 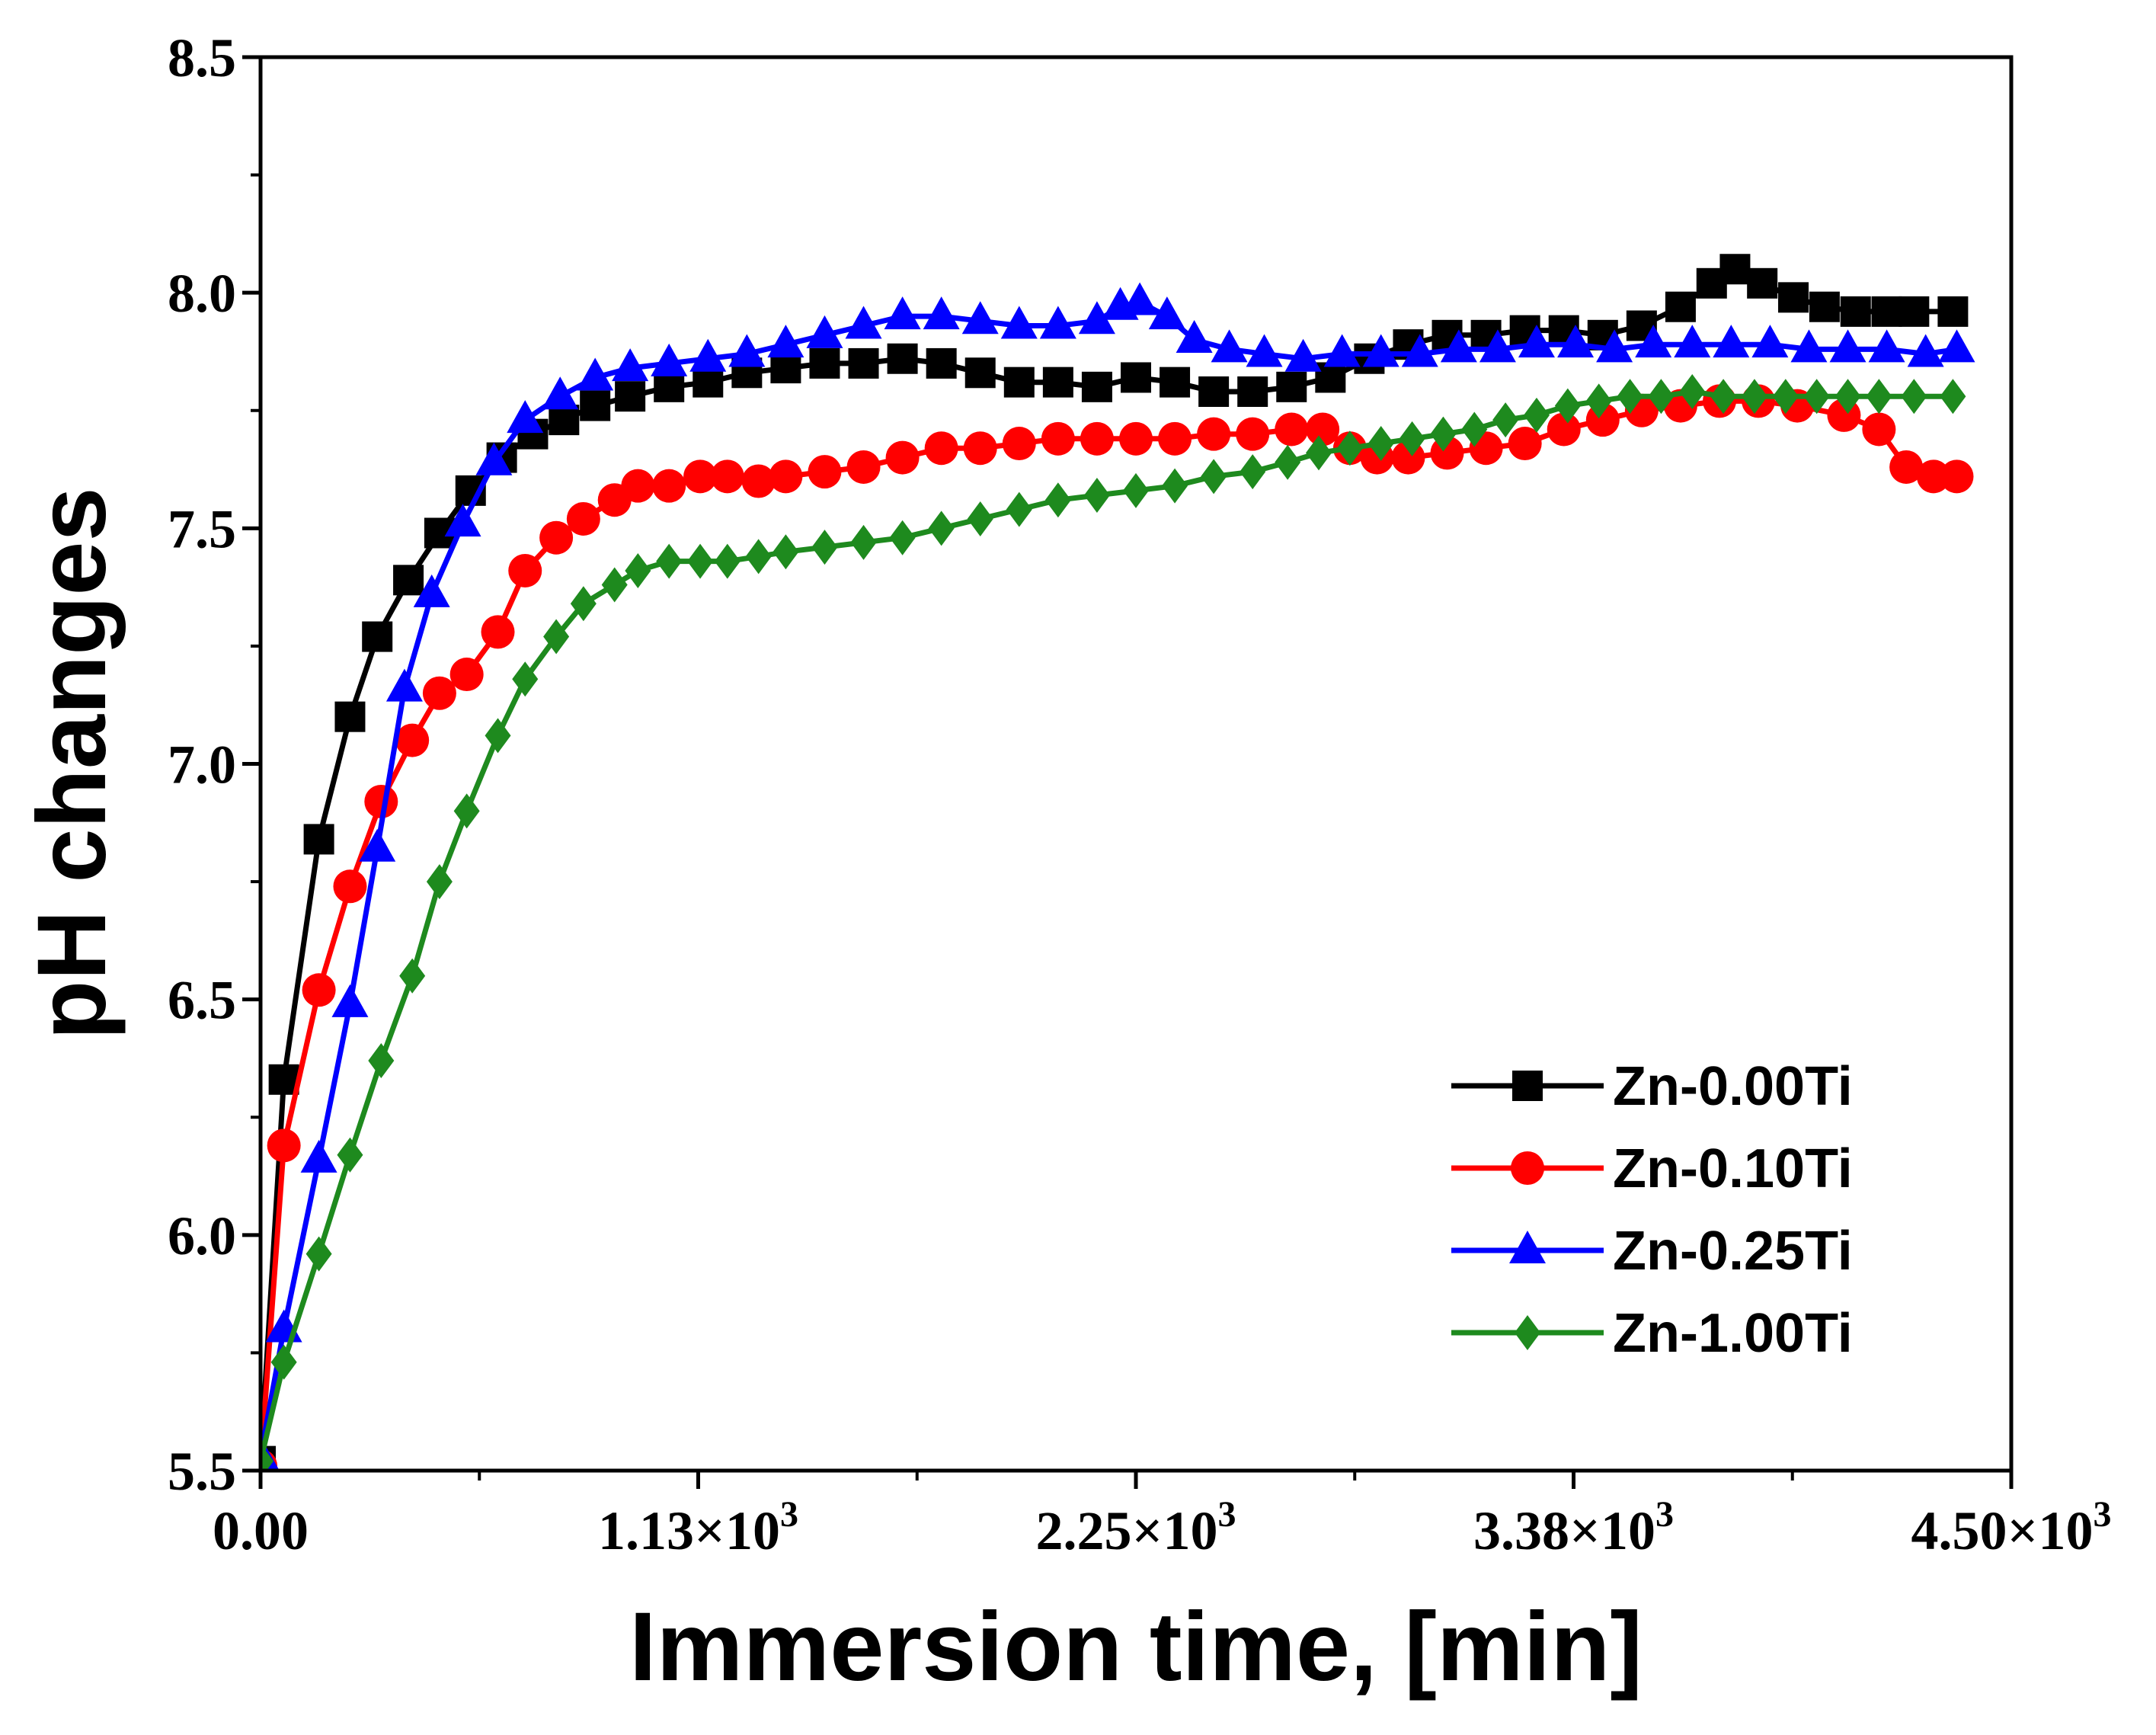 What do you see at coordinates (72, 763) in the screenshot?
I see `y-axis-title: pH changes` at bounding box center [72, 763].